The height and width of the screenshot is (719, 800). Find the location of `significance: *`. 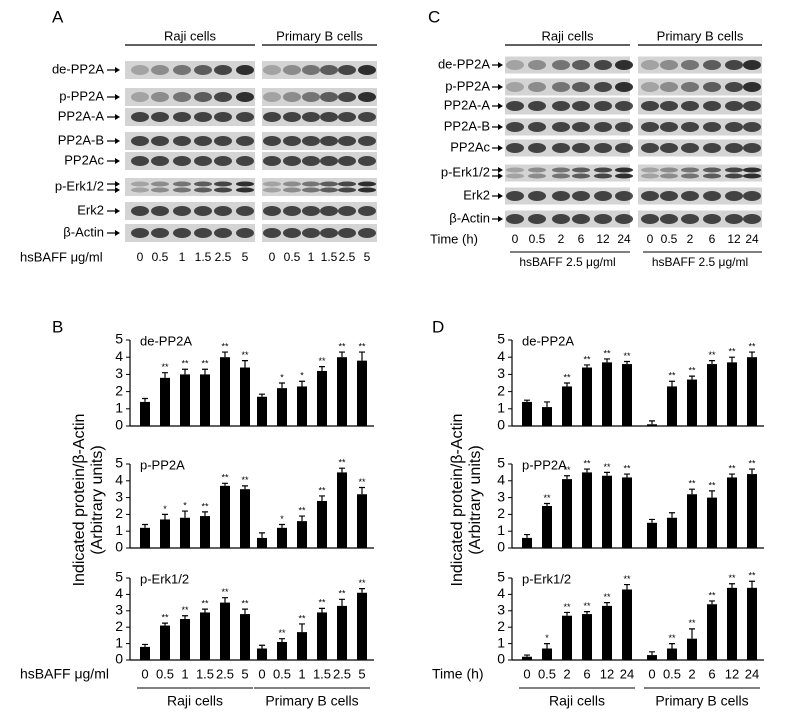

significance: * is located at coordinates (302, 376).